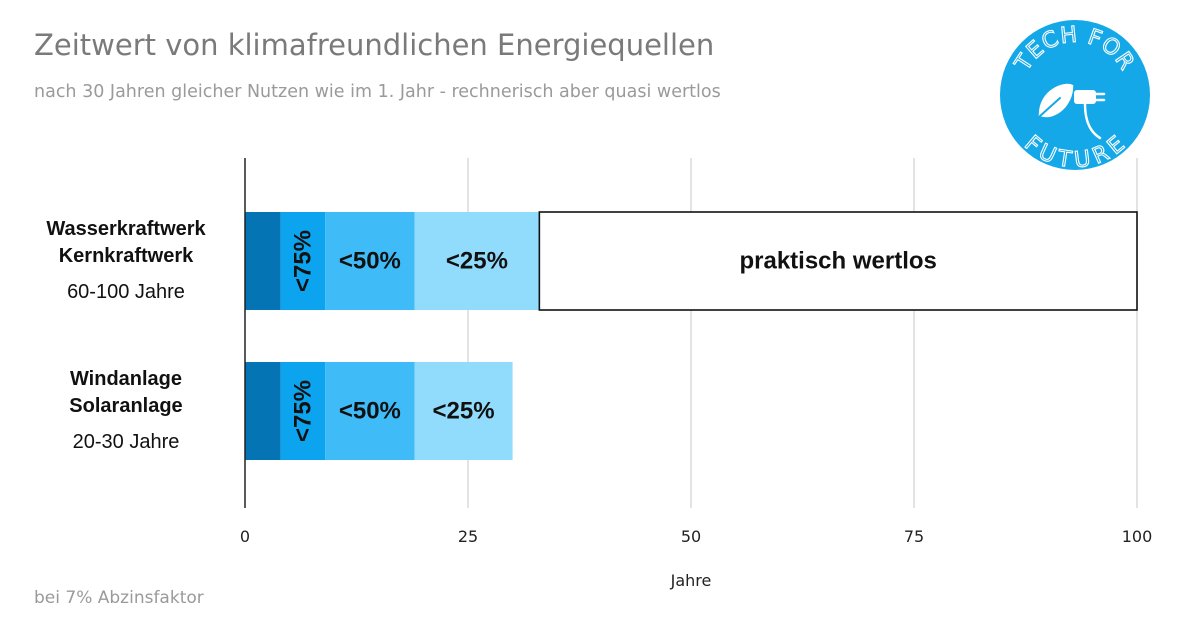 The image size is (1200, 630). What do you see at coordinates (468, 536) in the screenshot?
I see `x-tick-label: 25` at bounding box center [468, 536].